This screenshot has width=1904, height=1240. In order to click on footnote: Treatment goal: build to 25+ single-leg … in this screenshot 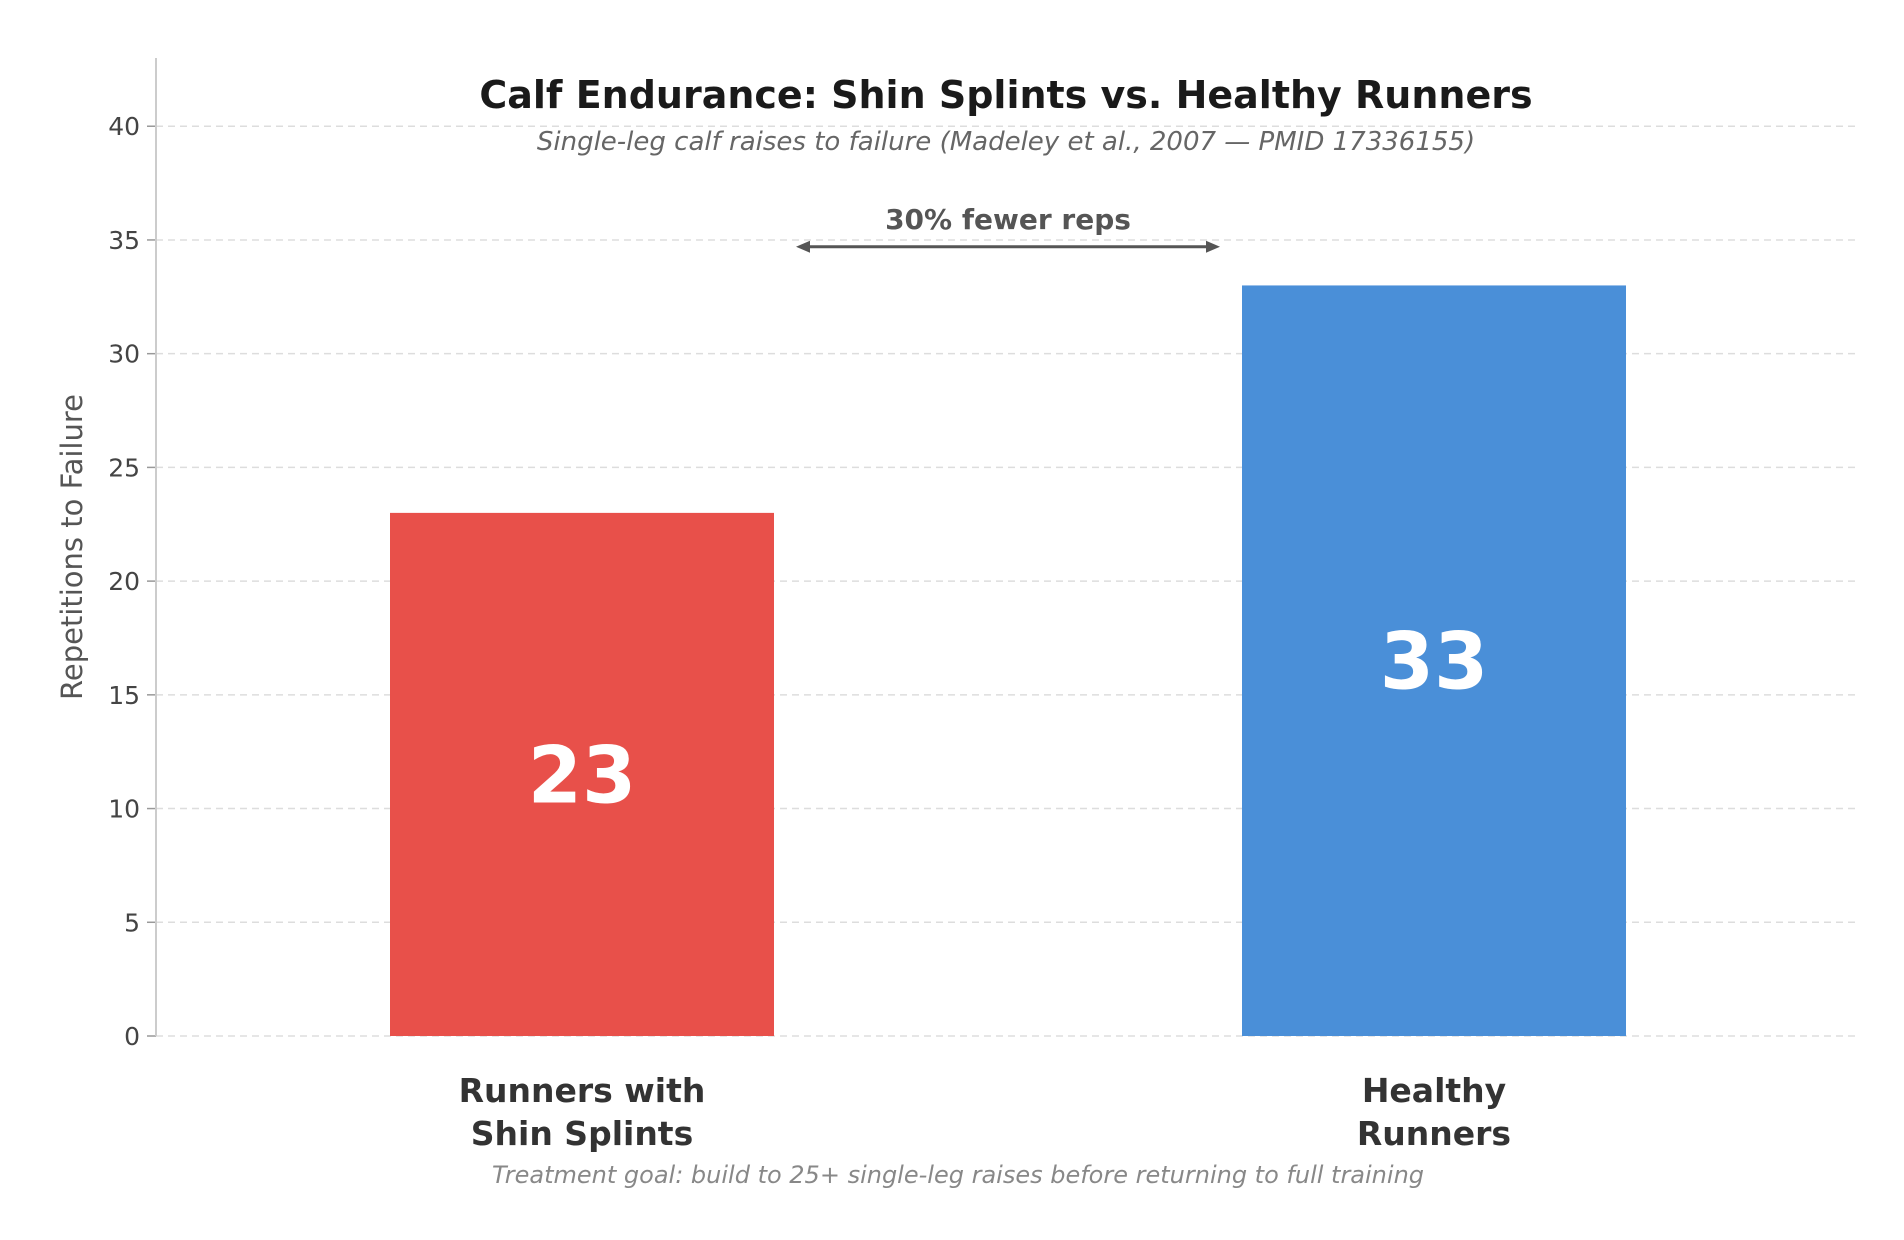, I will do `click(958, 1175)`.